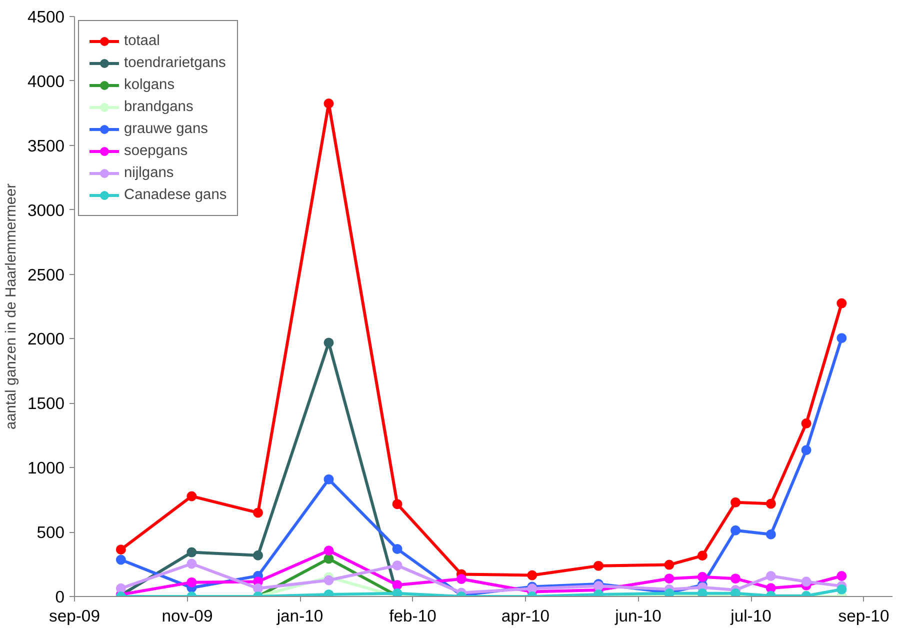 The image size is (906, 632). Describe the element at coordinates (46, 81) in the screenshot. I see `y-tick-label: 4000` at that location.